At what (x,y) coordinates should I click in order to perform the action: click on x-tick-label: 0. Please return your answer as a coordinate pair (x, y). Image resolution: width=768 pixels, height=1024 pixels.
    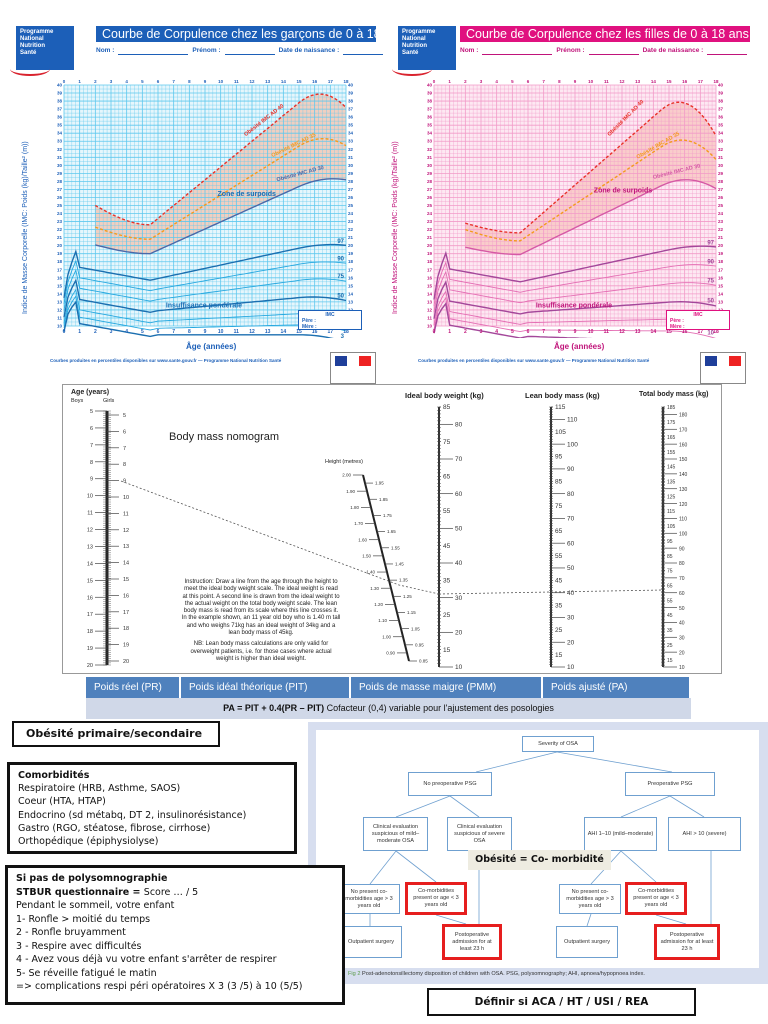
    Looking at the image, I should click on (64, 81).